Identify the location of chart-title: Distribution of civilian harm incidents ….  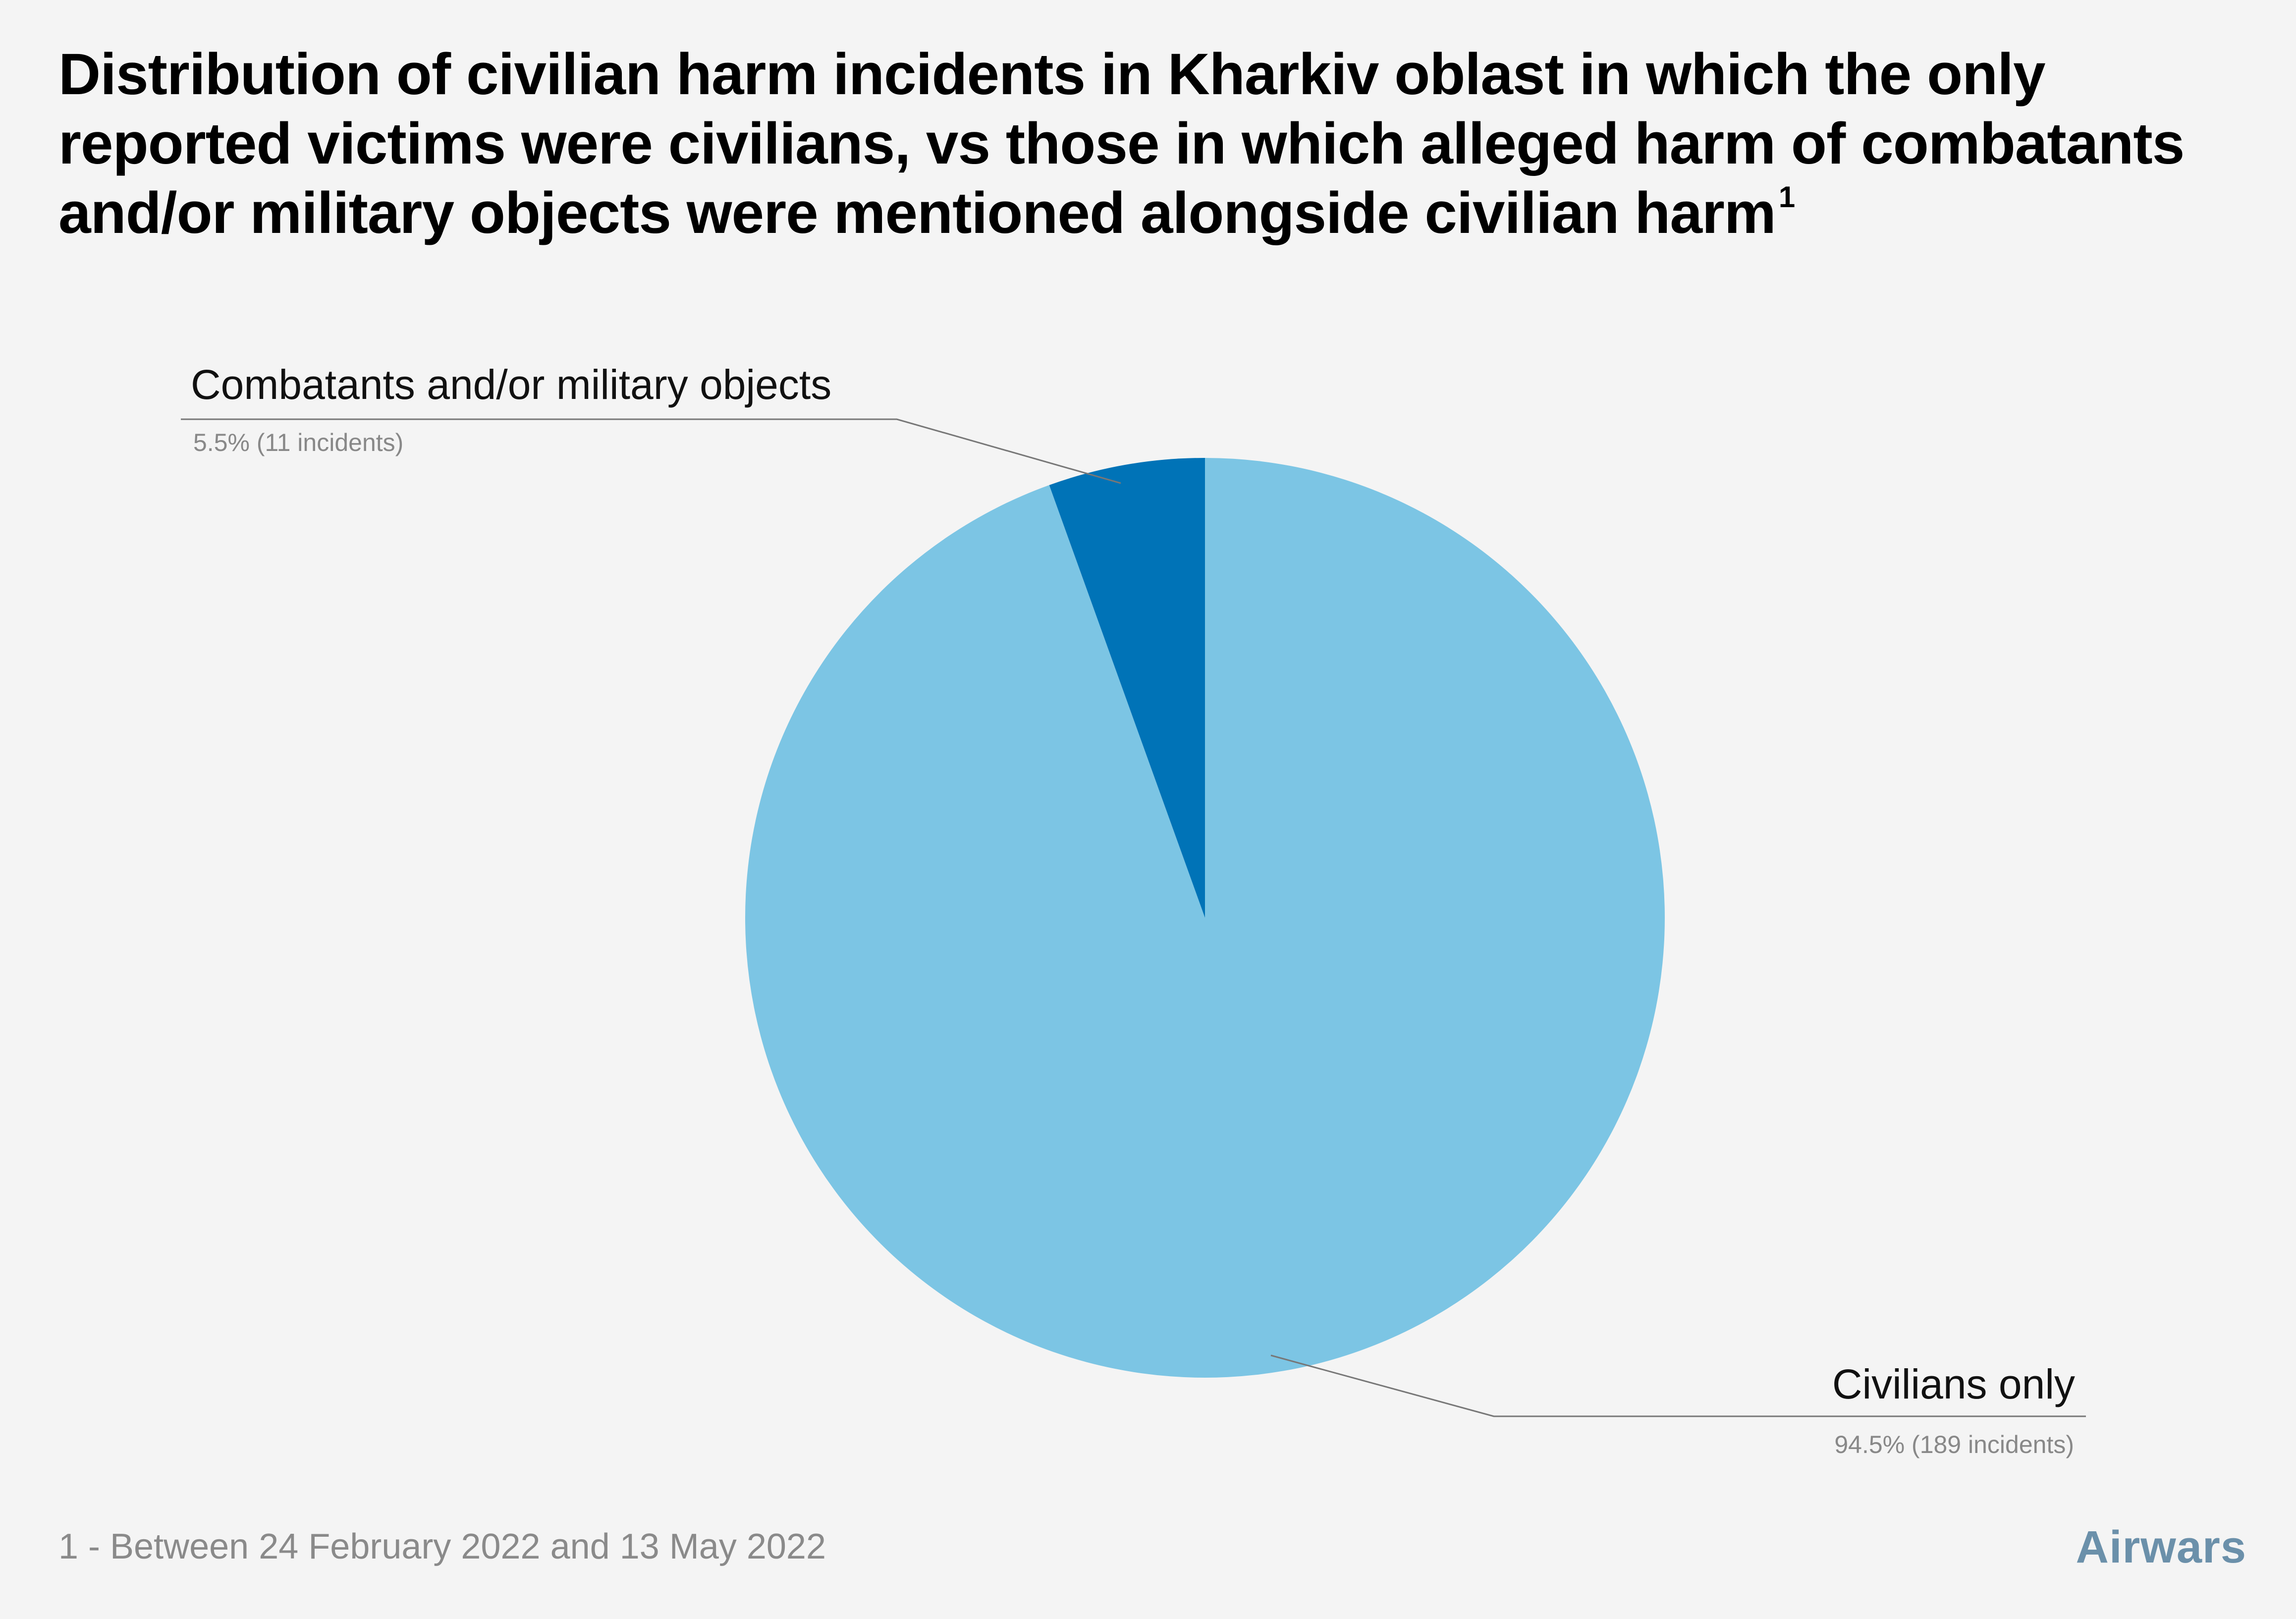
(1148, 144).